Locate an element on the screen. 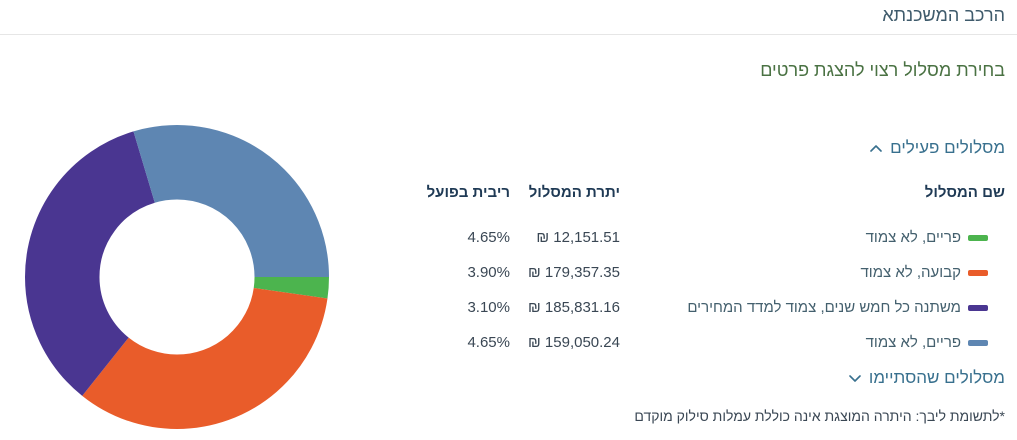  track-row: קבועה, לא צמוד ₪ 179,357.35 3.90% is located at coordinates (712, 272).